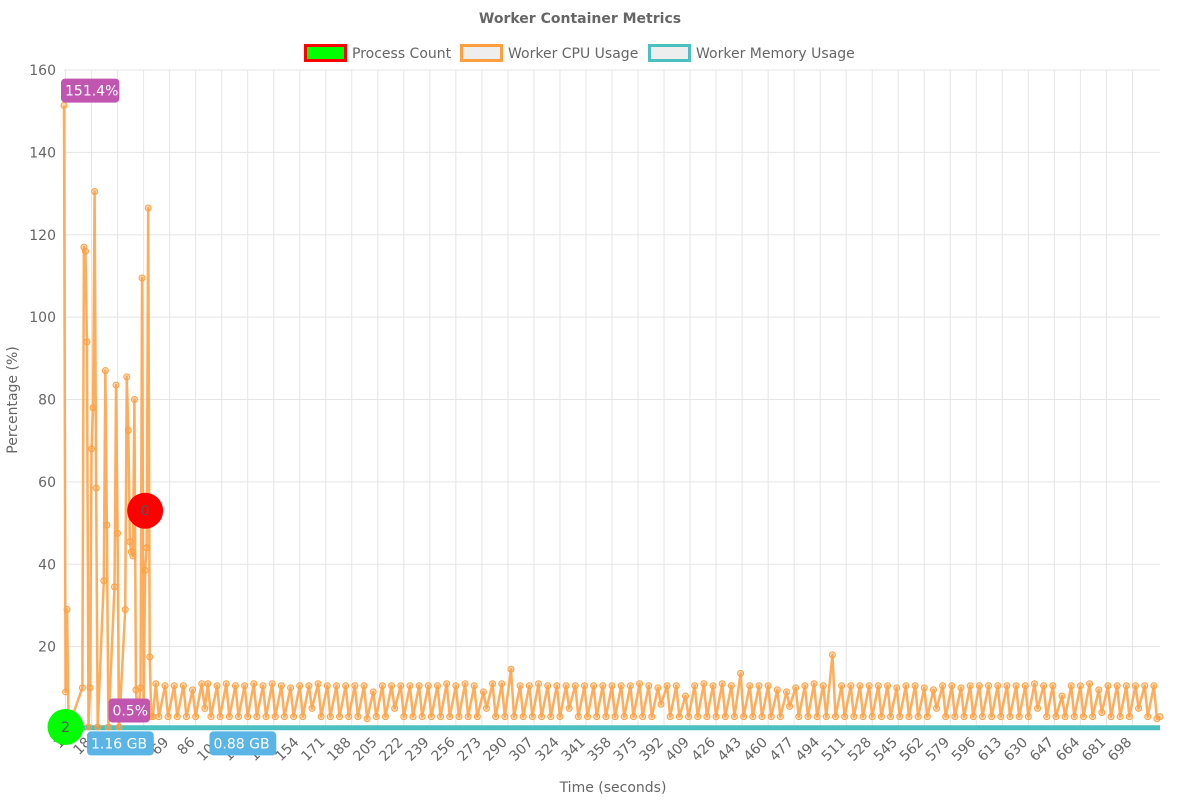 The height and width of the screenshot is (800, 1200). I want to click on legend-label-process-count: Process Count, so click(402, 54).